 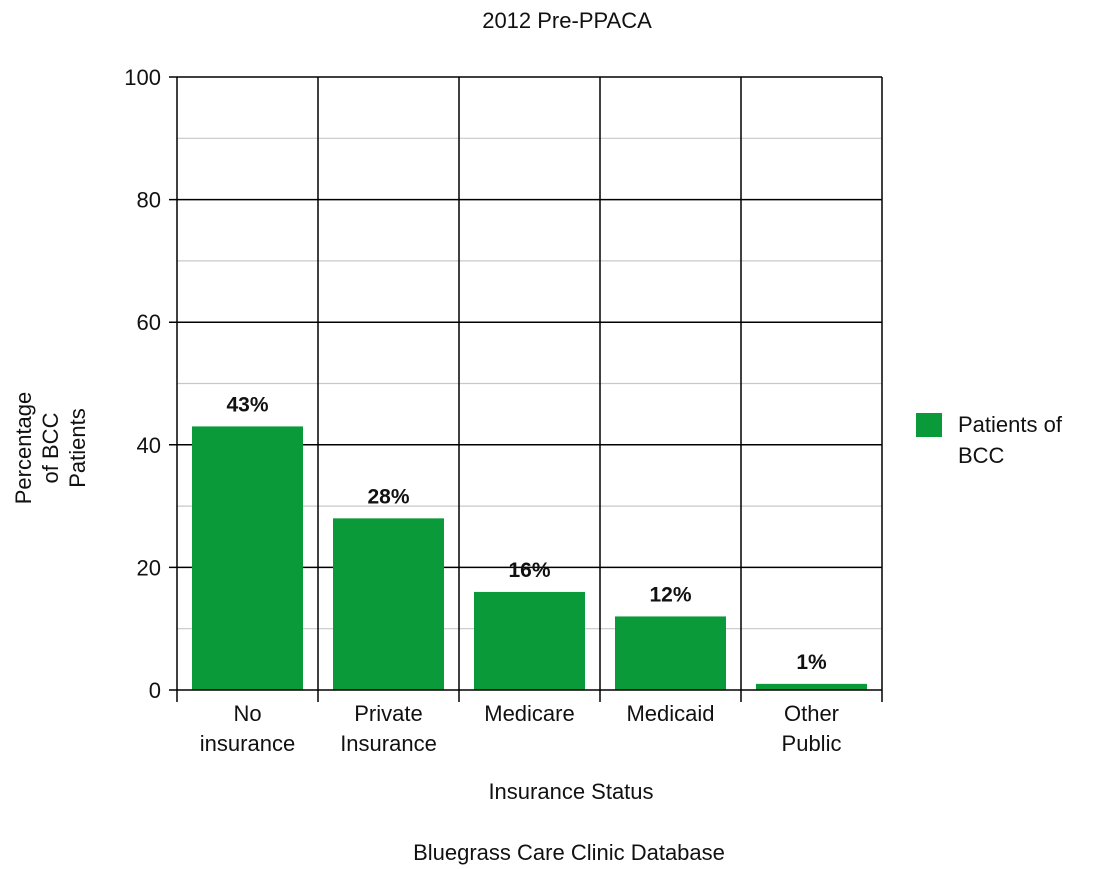 I want to click on y-tick-label: 80, so click(x=149, y=200).